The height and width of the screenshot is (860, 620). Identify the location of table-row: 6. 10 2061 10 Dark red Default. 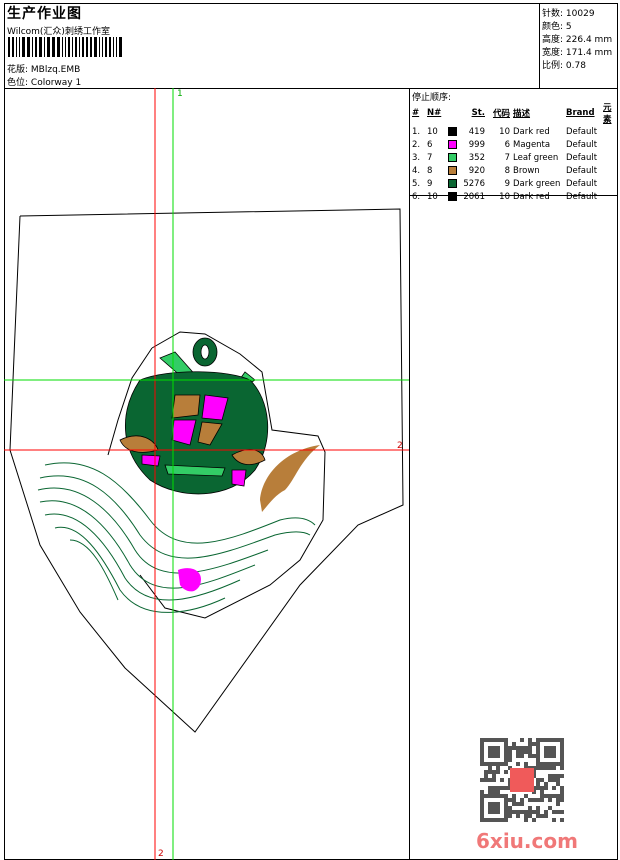
(516, 196).